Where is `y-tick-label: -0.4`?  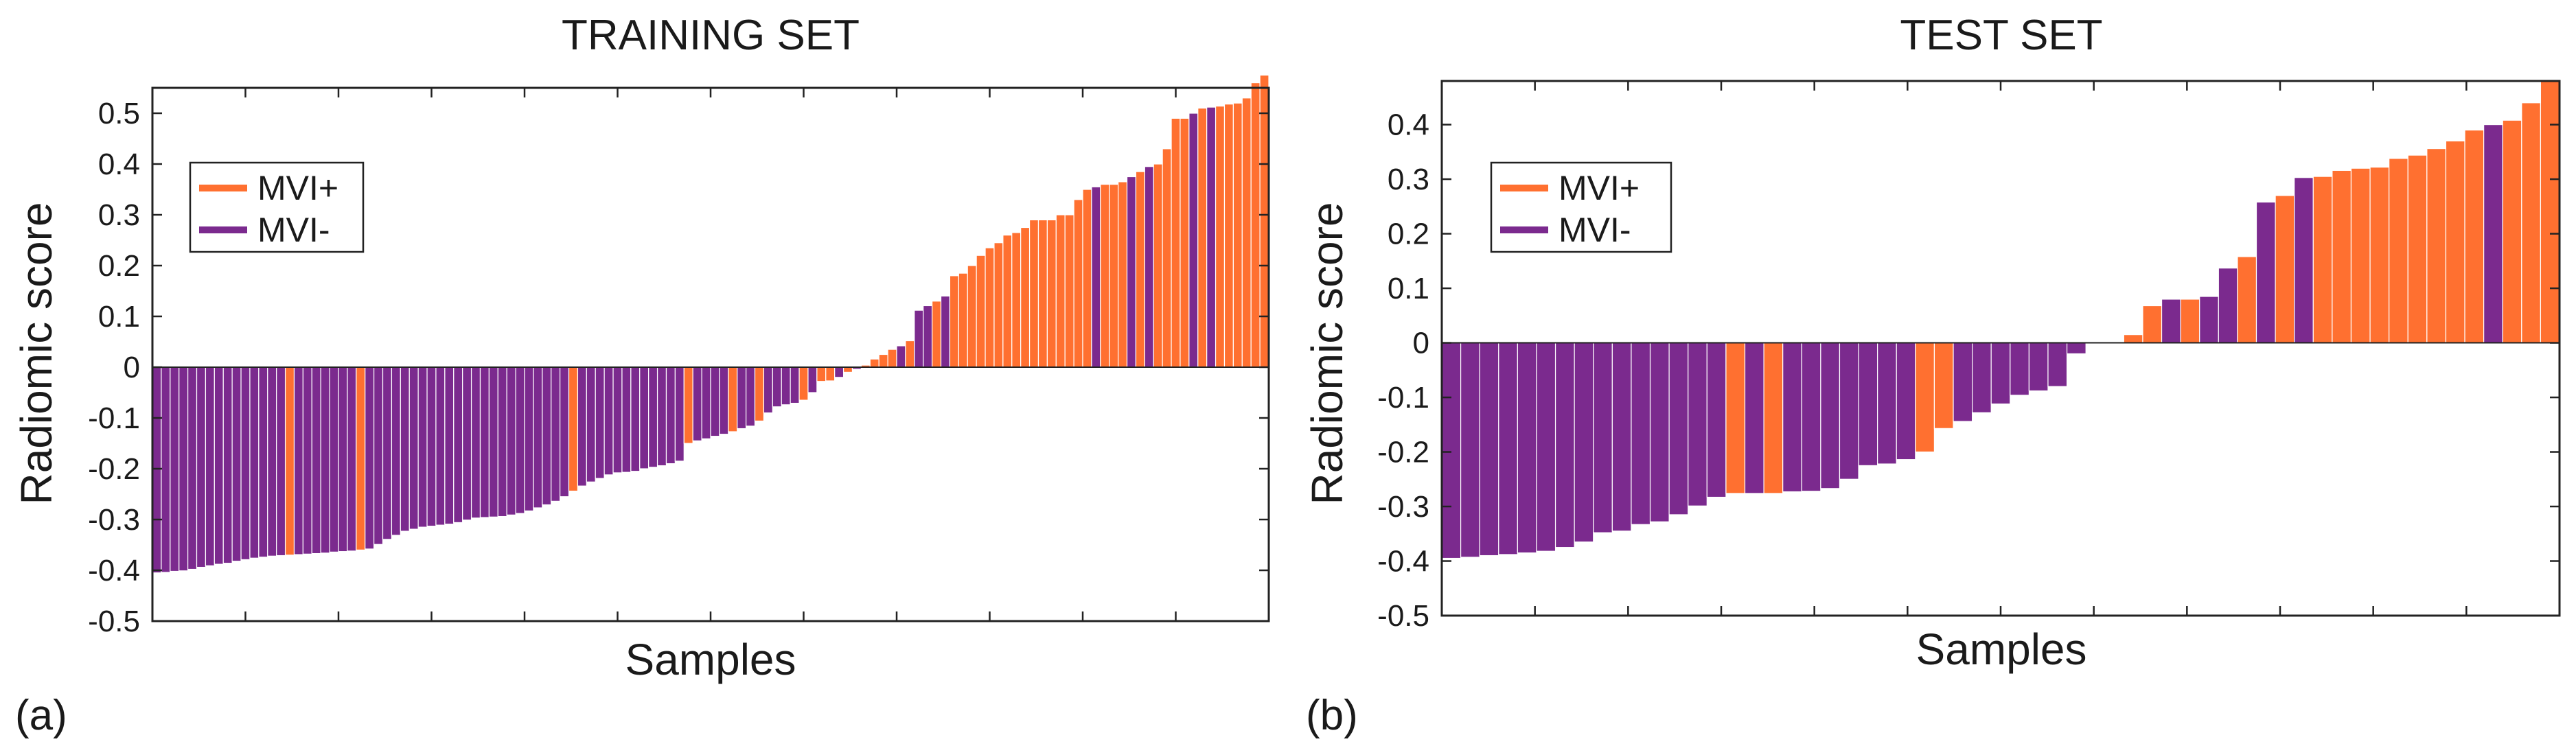 y-tick-label: -0.4 is located at coordinates (1403, 562).